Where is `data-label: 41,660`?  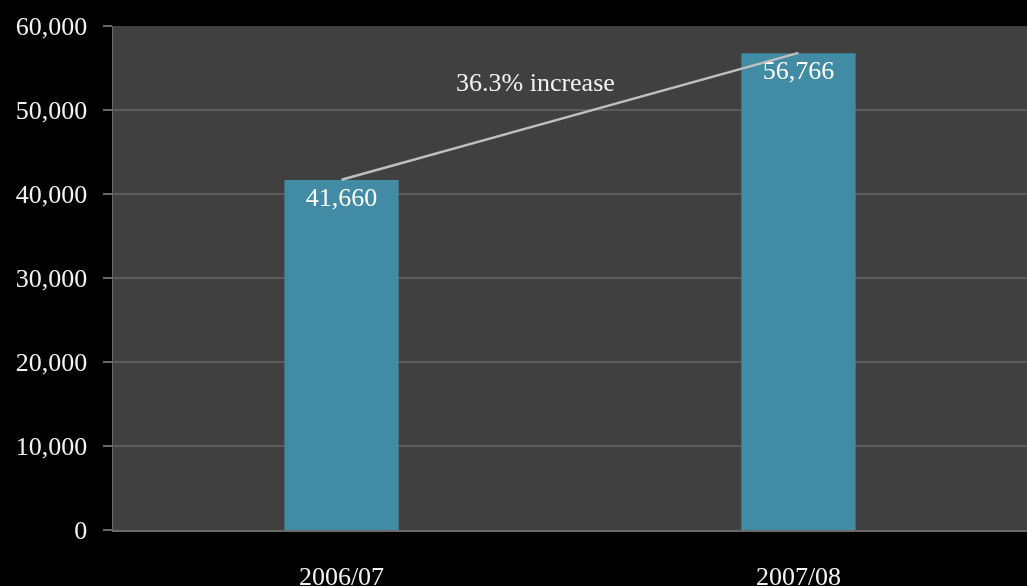
data-label: 41,660 is located at coordinates (341, 198).